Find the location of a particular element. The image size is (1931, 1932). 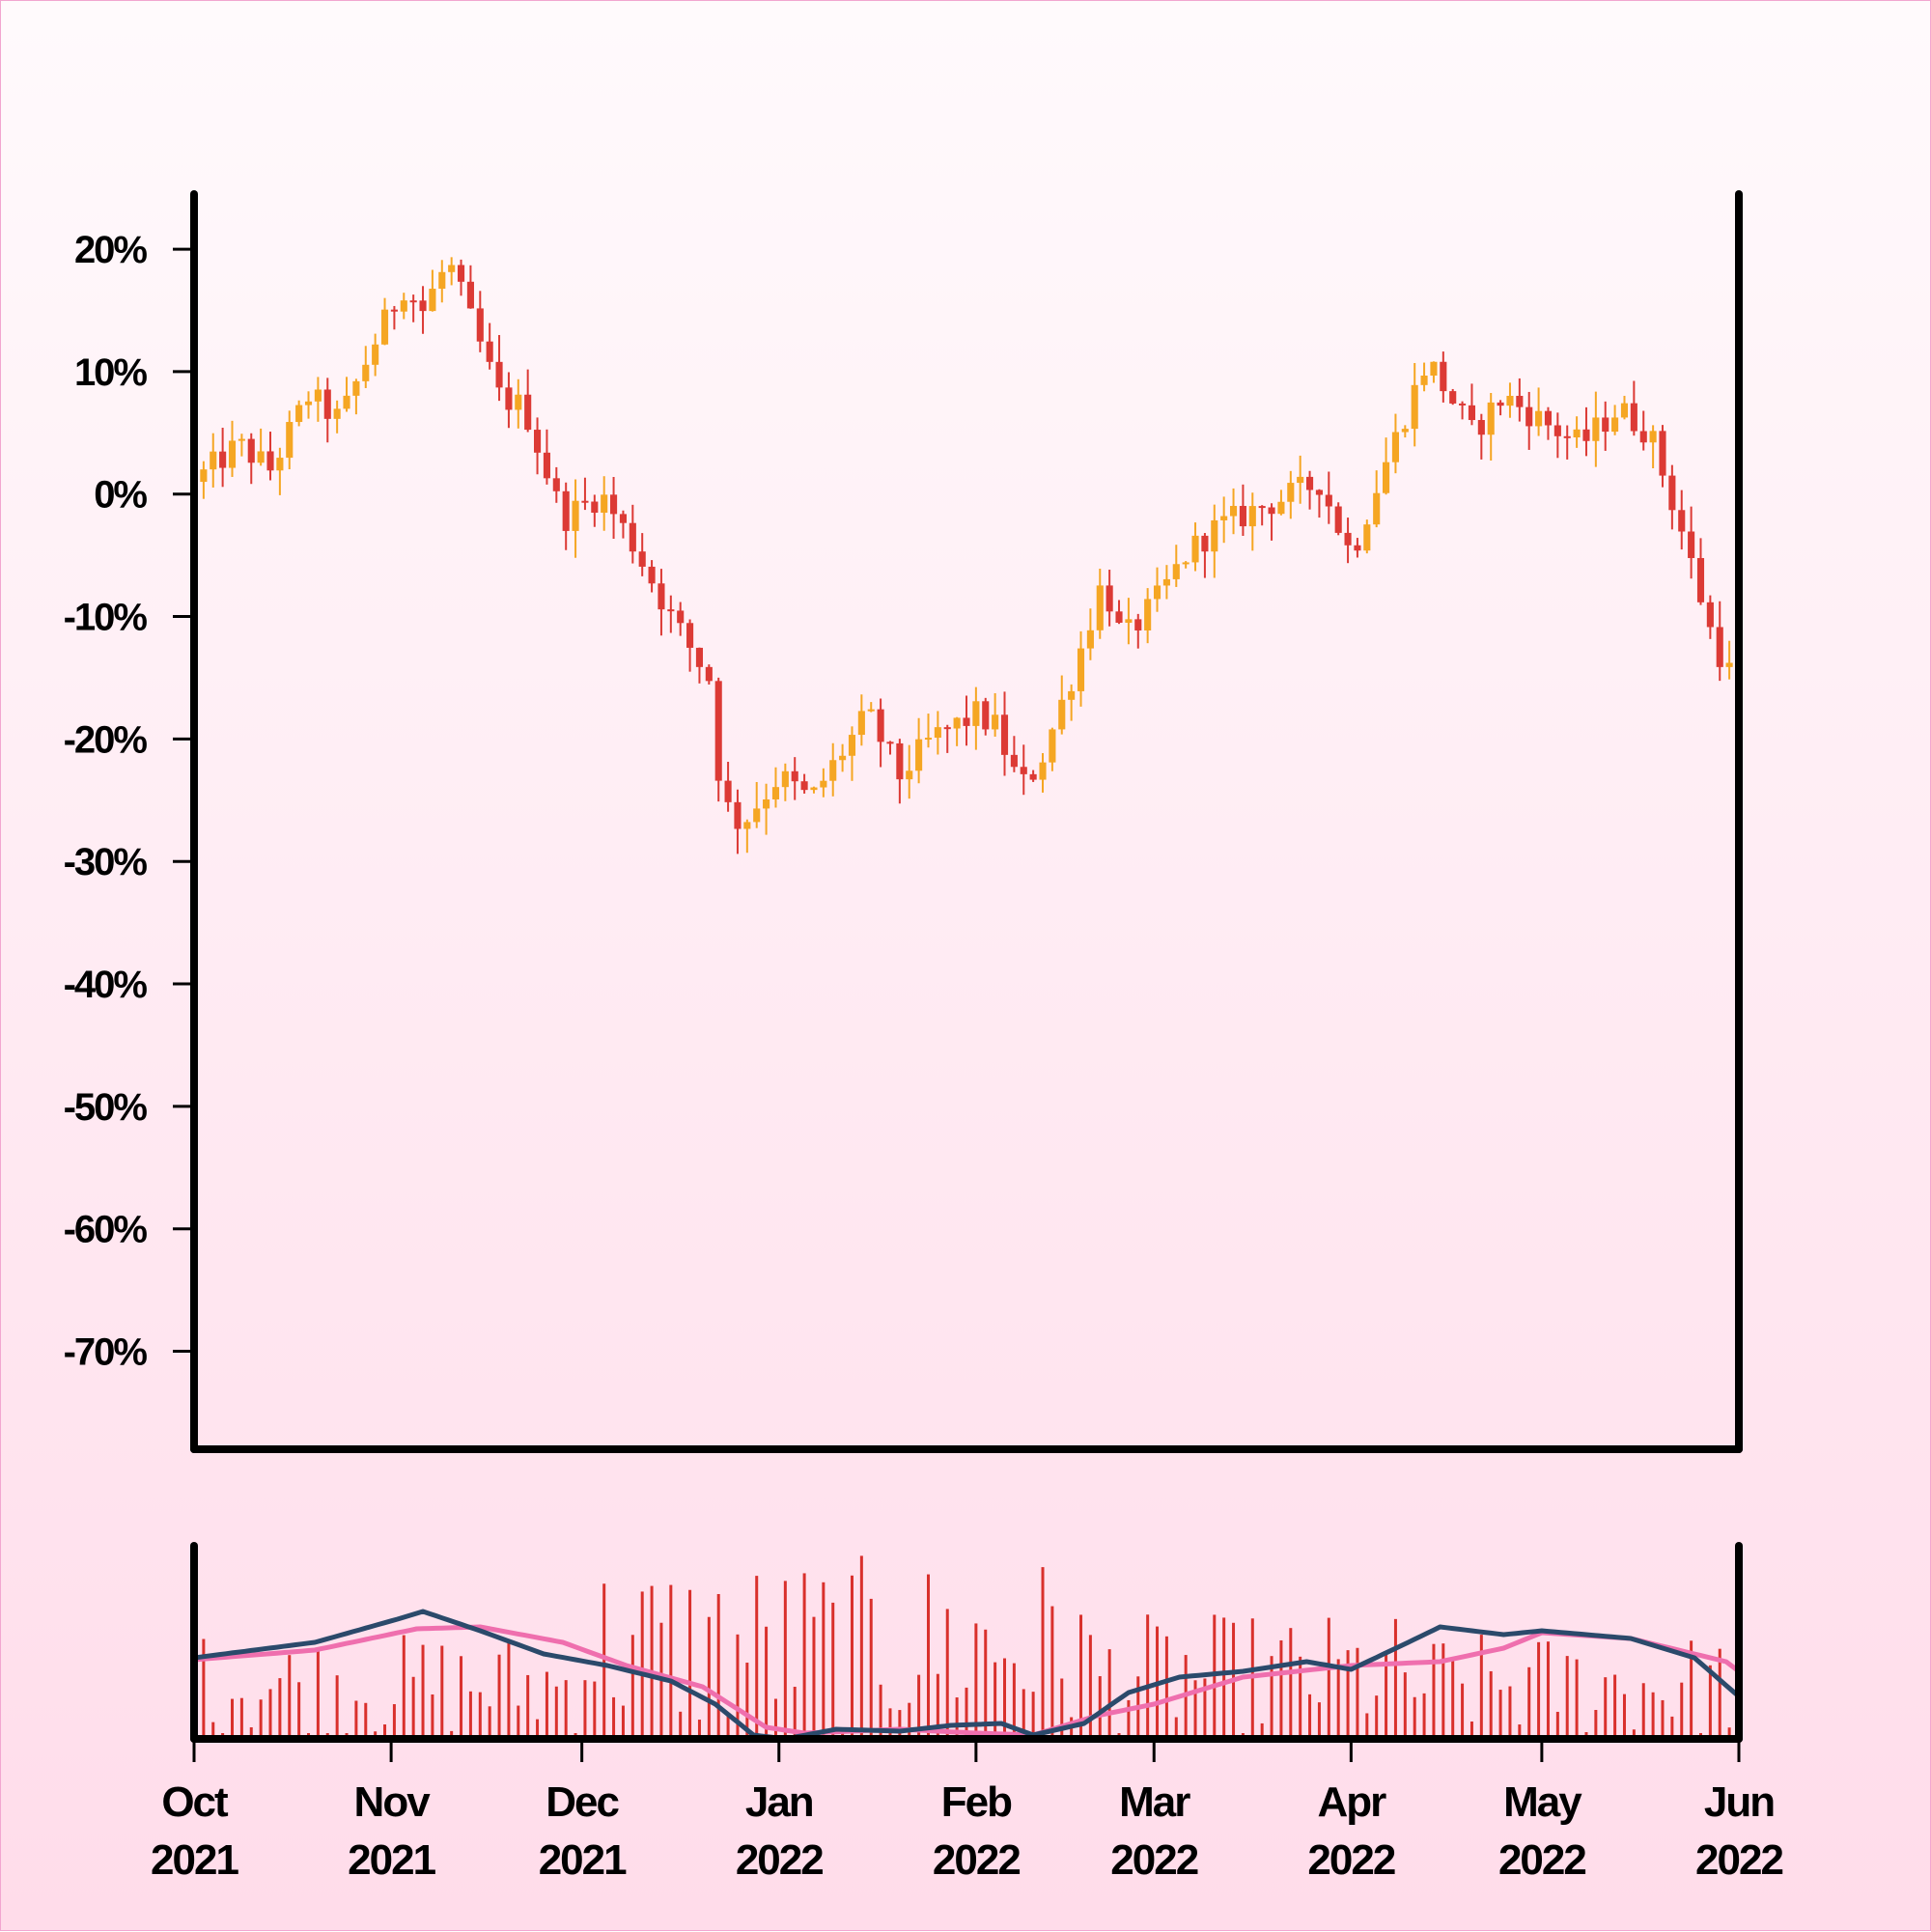

volume-line-series is located at coordinates (967, 1676).